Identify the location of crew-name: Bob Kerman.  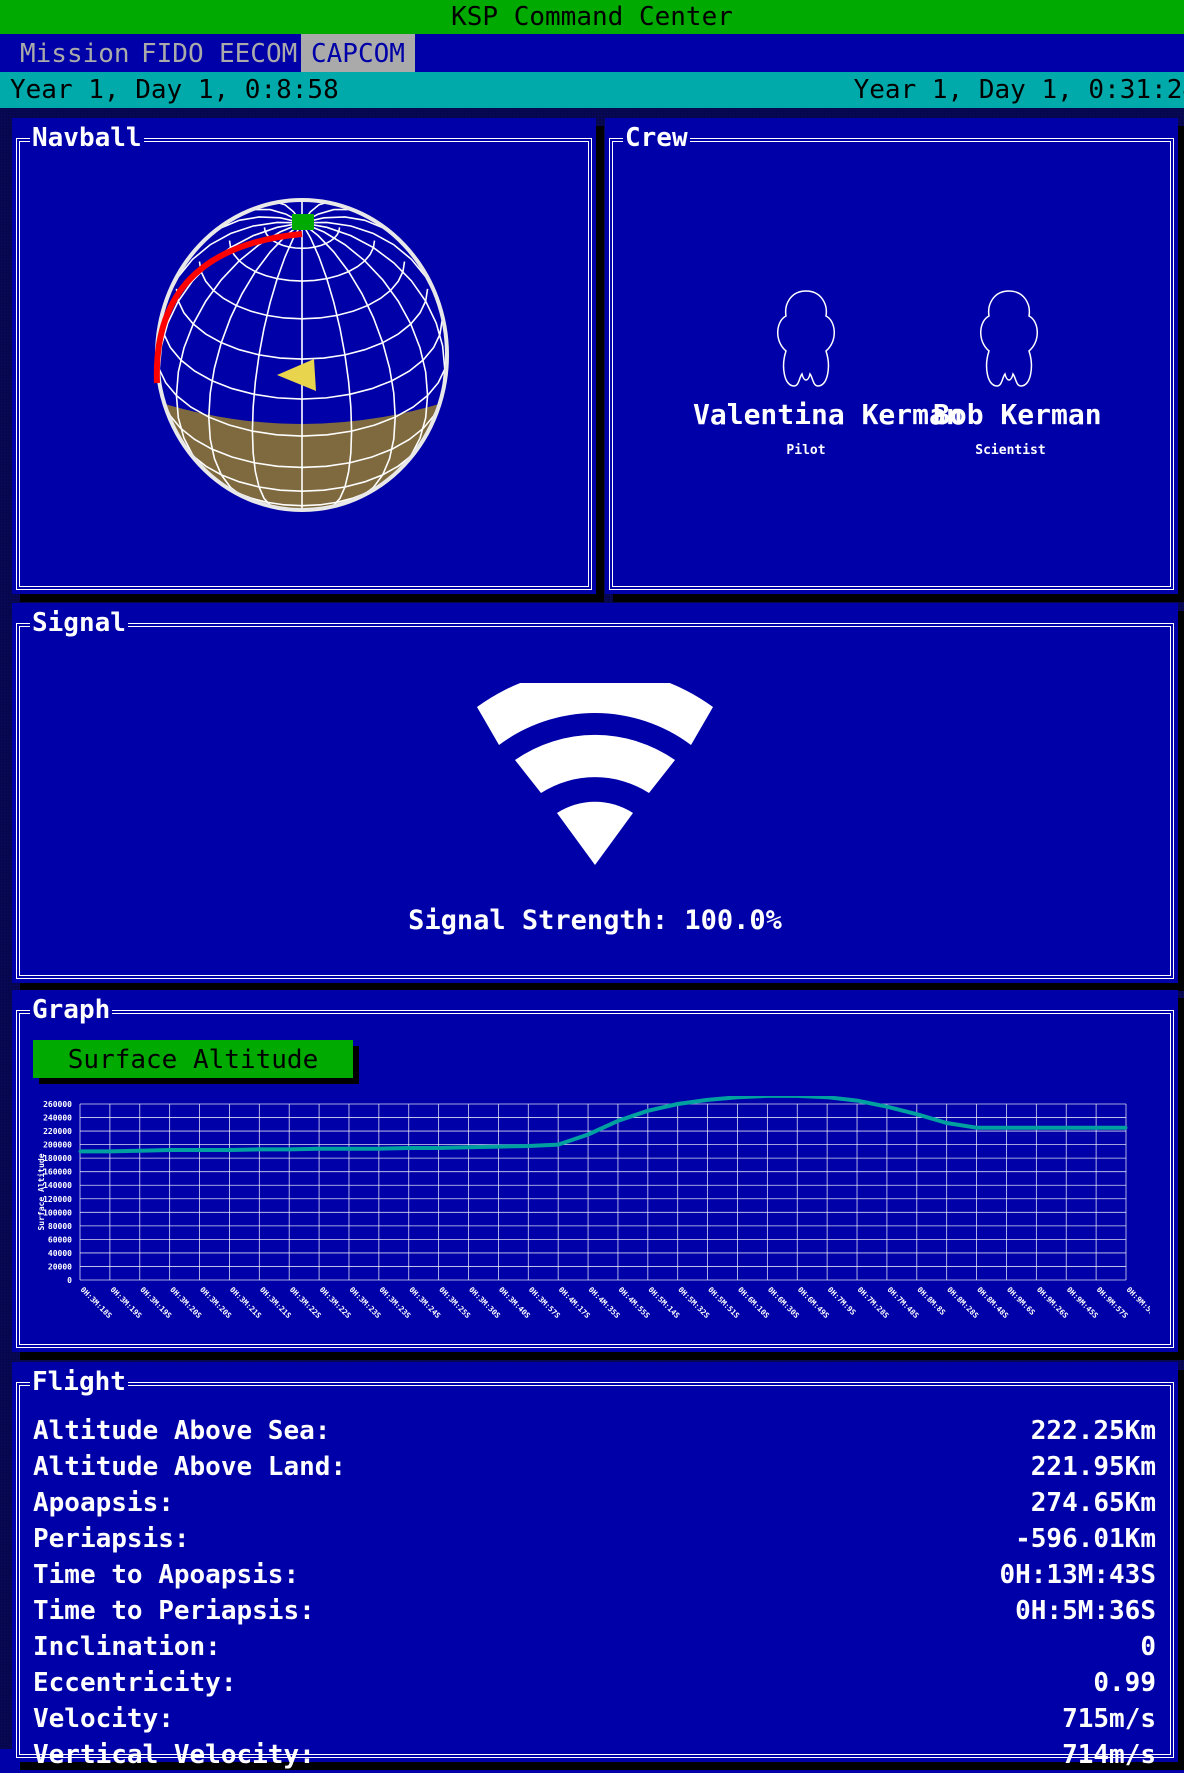
(1017, 414).